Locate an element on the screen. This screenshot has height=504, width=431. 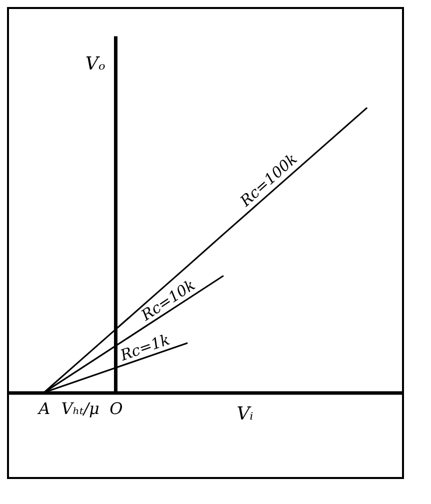
x-tick-label: A is located at coordinates (43, 408).